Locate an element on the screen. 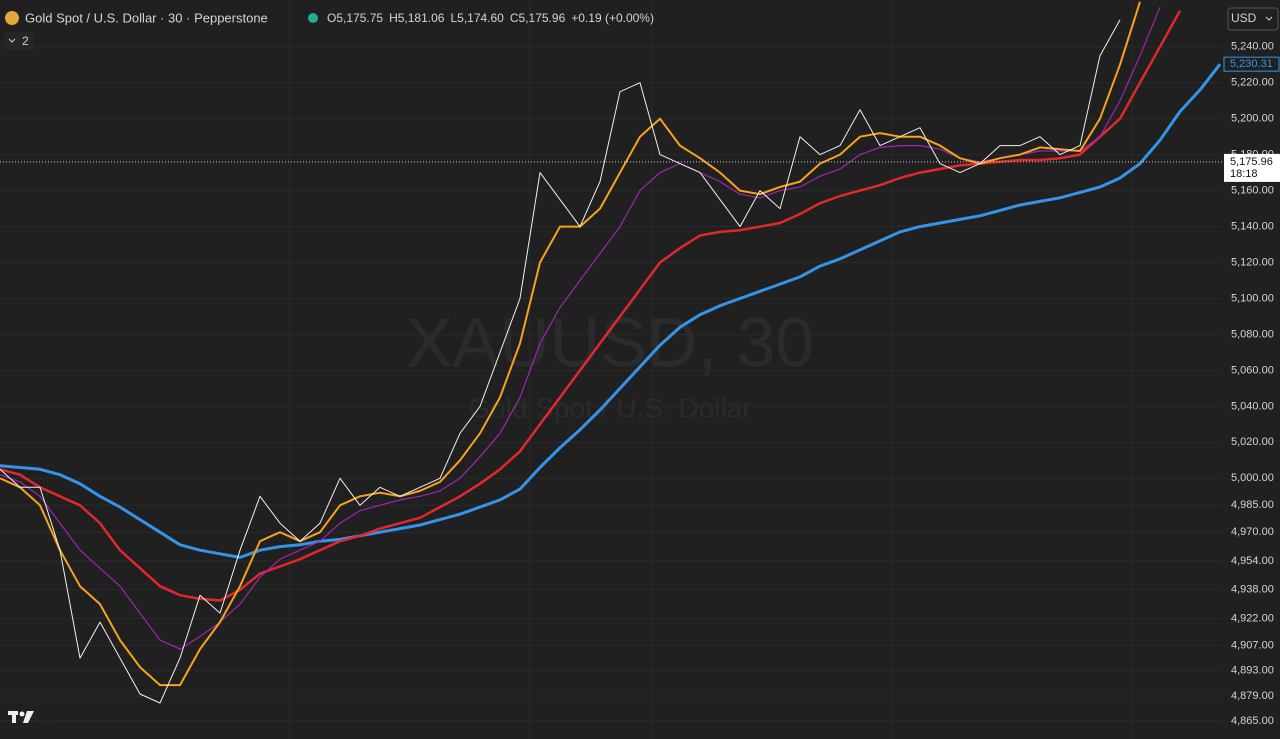 The width and height of the screenshot is (1280, 739). y-tick-label: 5,240.00 is located at coordinates (1252, 47).